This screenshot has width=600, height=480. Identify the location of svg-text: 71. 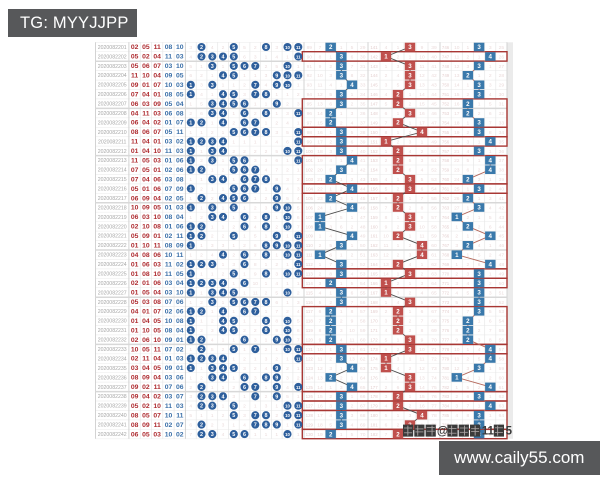
(434, 350).